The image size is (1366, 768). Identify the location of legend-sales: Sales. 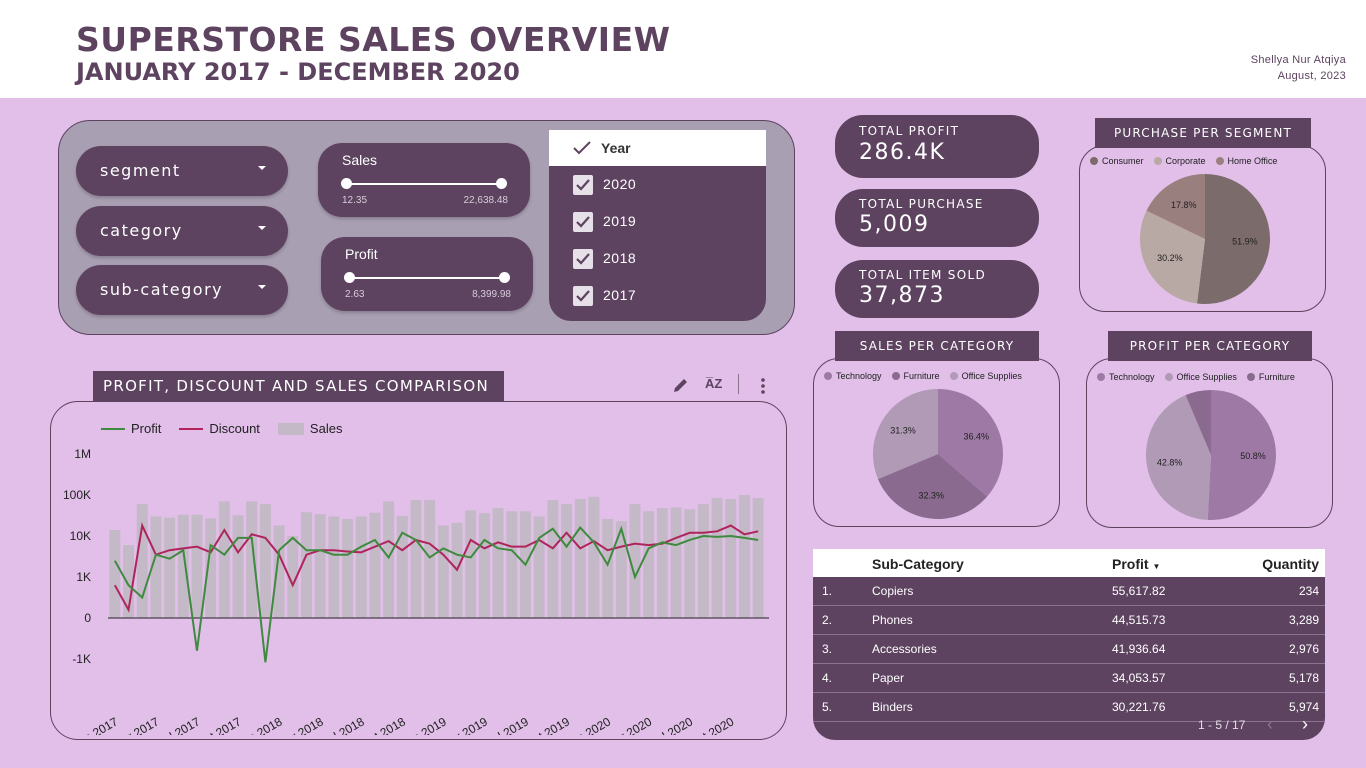
(309, 428).